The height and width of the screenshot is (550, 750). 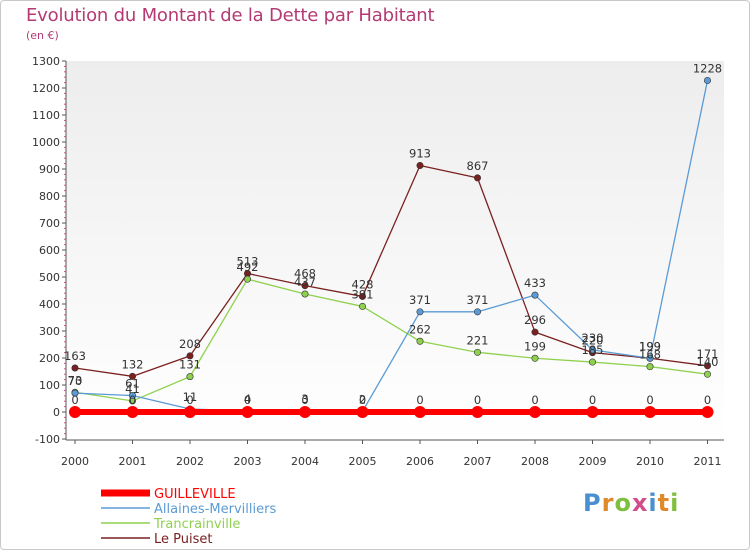 I want to click on data-label: 163, so click(x=75, y=356).